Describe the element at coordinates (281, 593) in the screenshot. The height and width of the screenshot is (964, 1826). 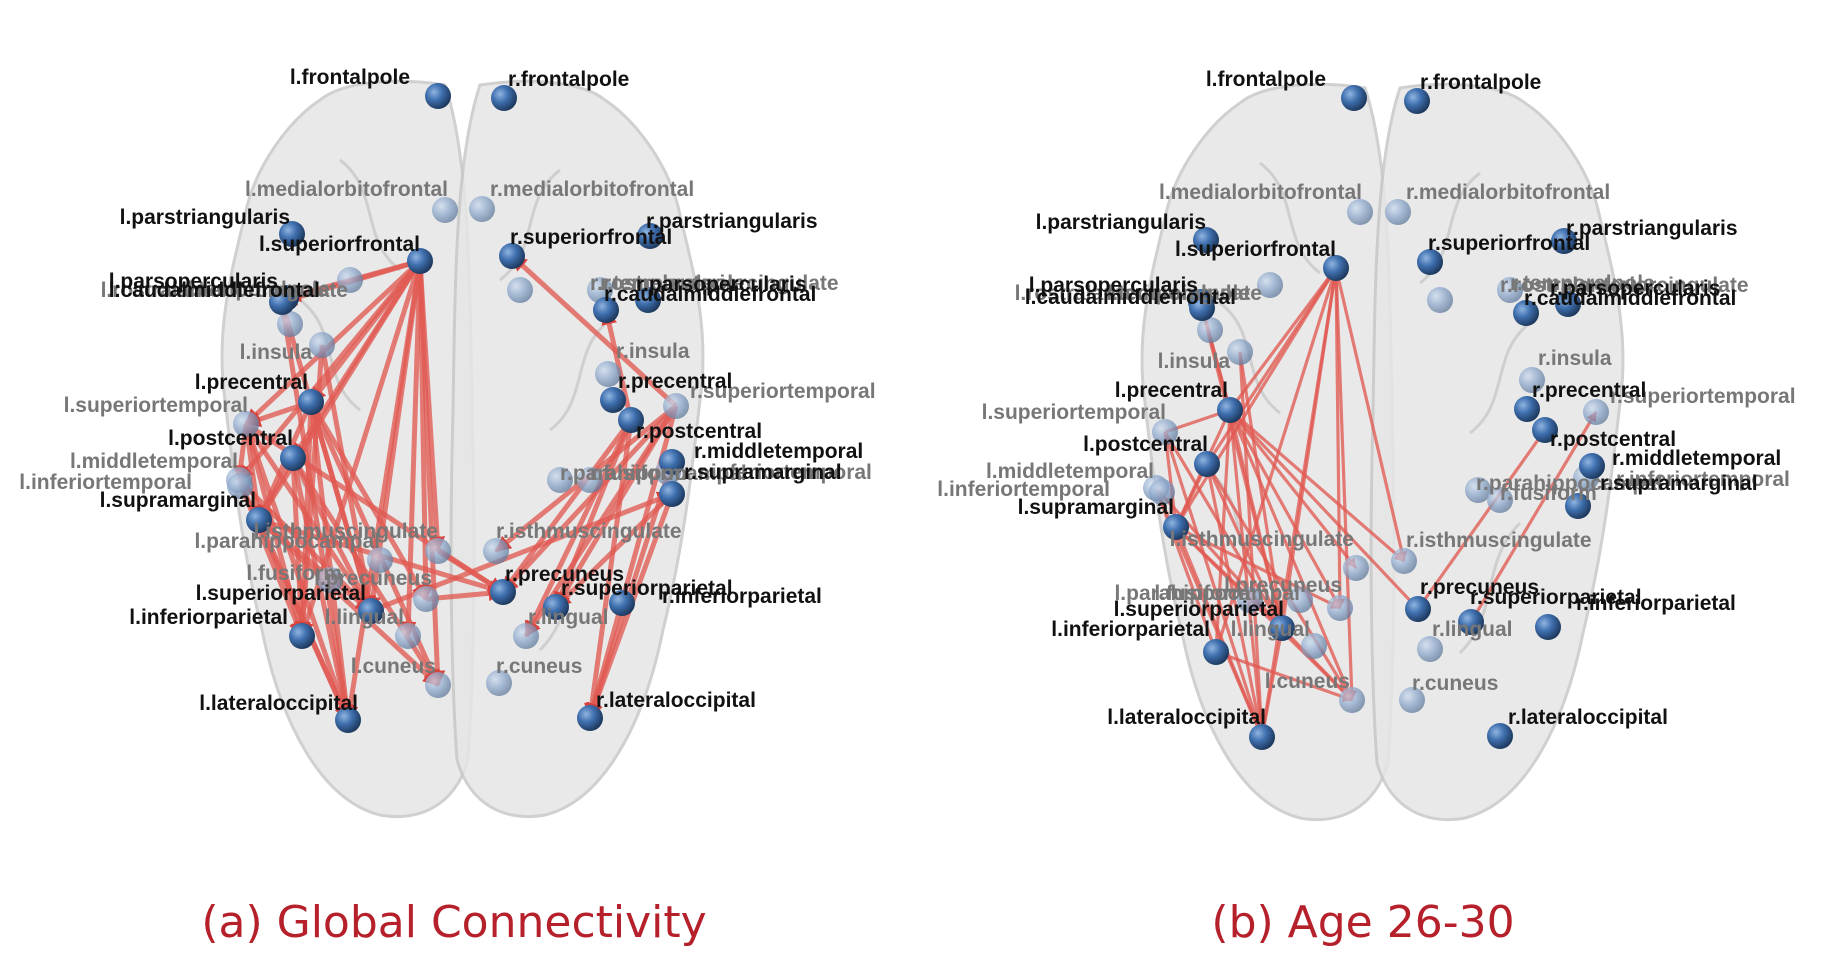
I see `region-label-lsp: l.superiorparietal` at that location.